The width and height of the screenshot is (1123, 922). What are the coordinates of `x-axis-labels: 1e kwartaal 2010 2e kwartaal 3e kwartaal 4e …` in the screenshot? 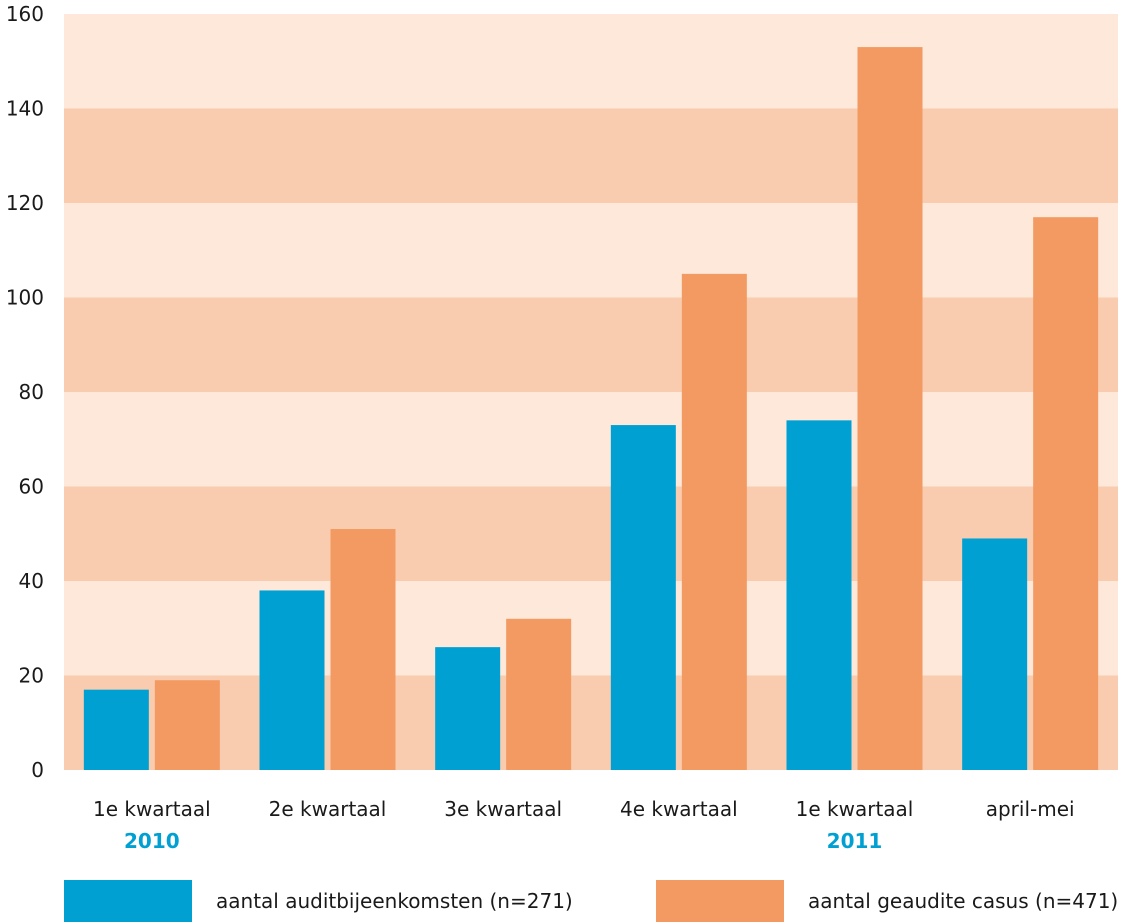 It's located at (584, 825).